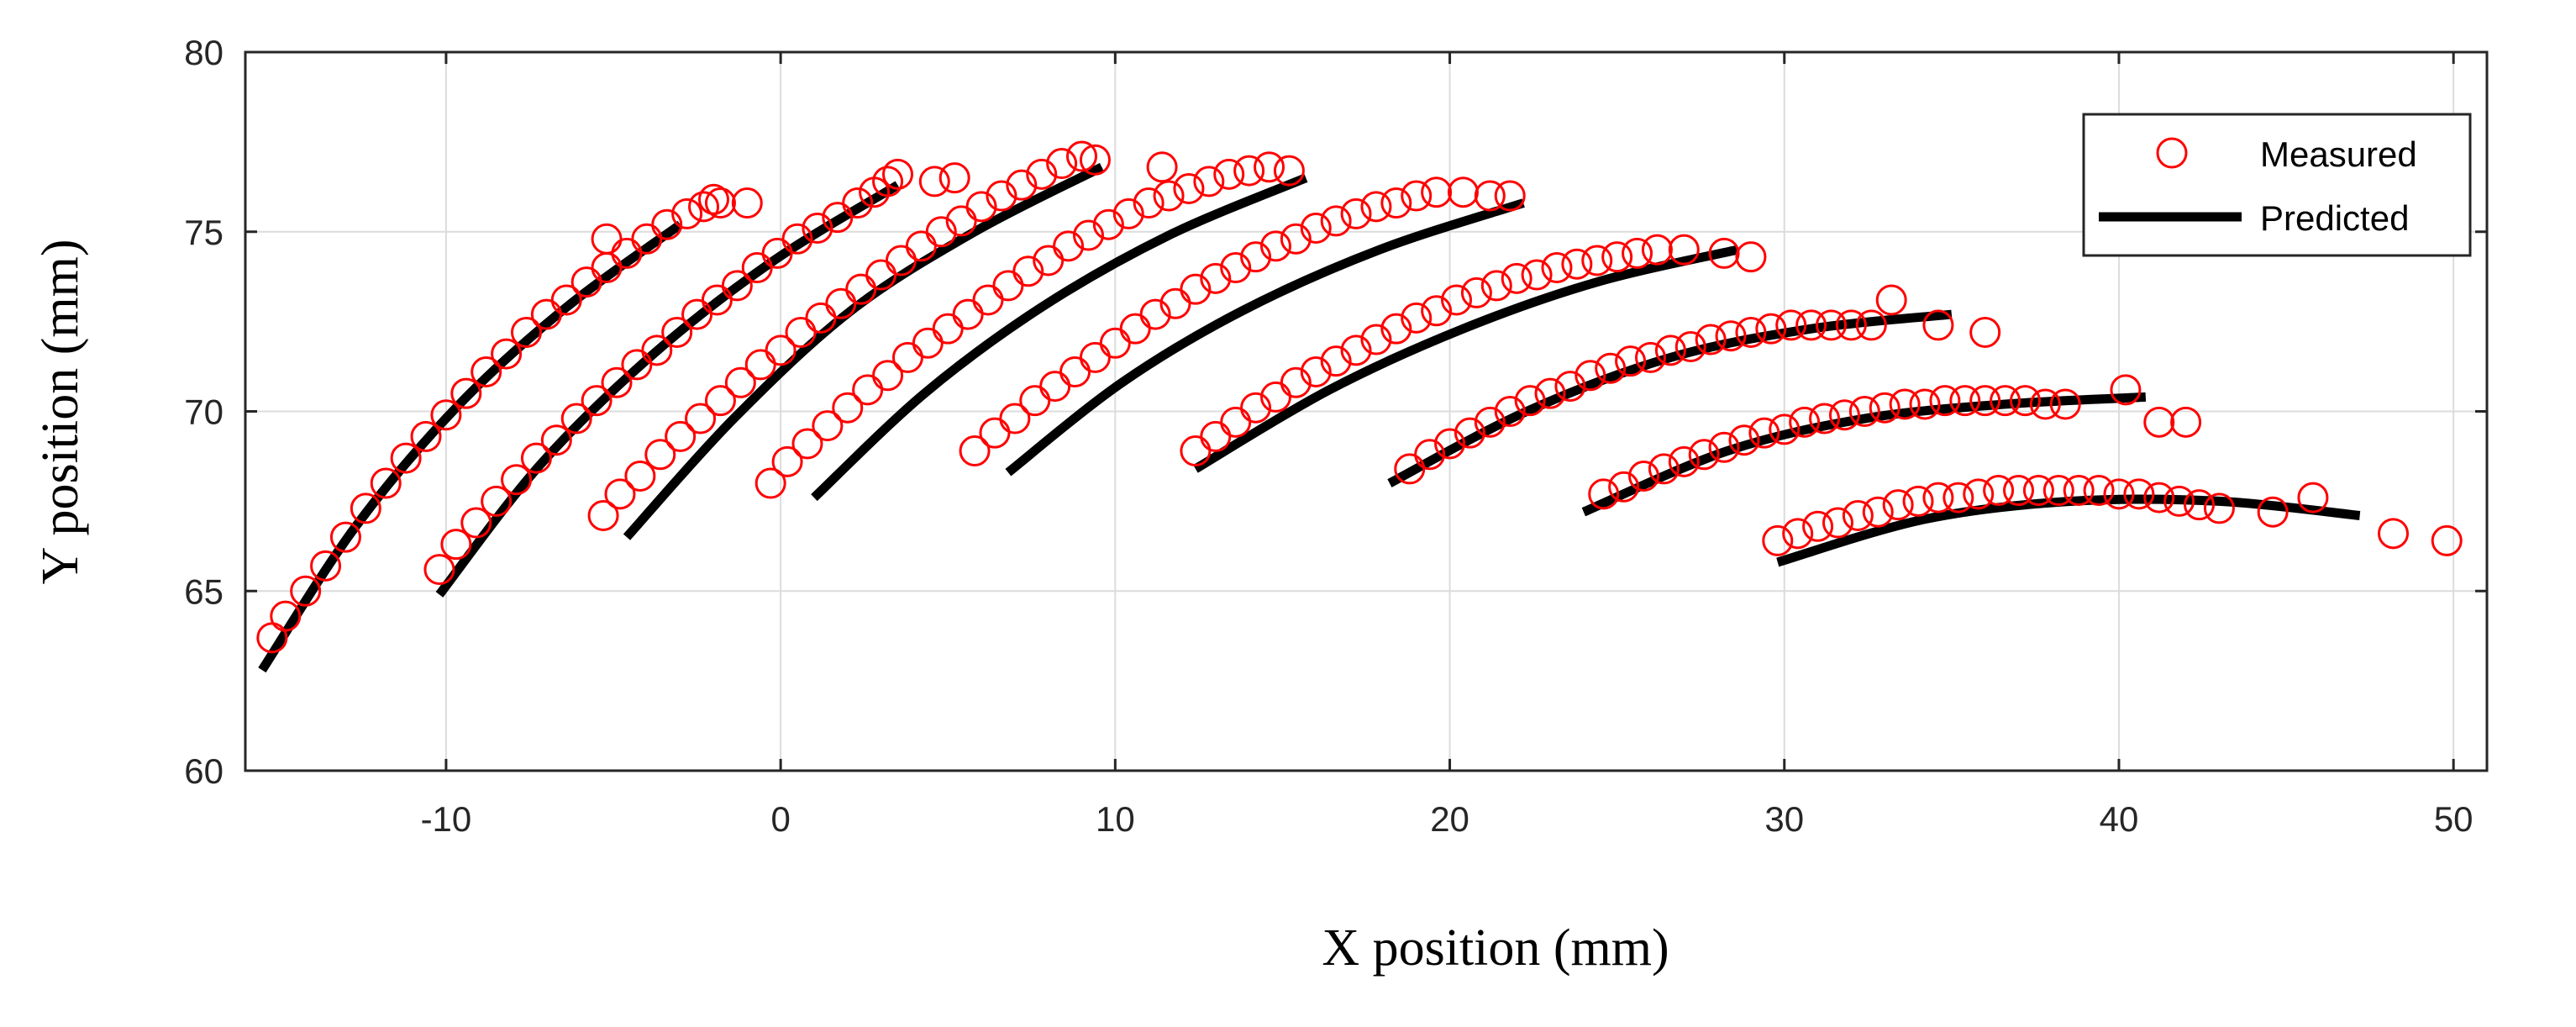 This screenshot has width=2576, height=1027. I want to click on x-tick-label: 10, so click(1115, 819).